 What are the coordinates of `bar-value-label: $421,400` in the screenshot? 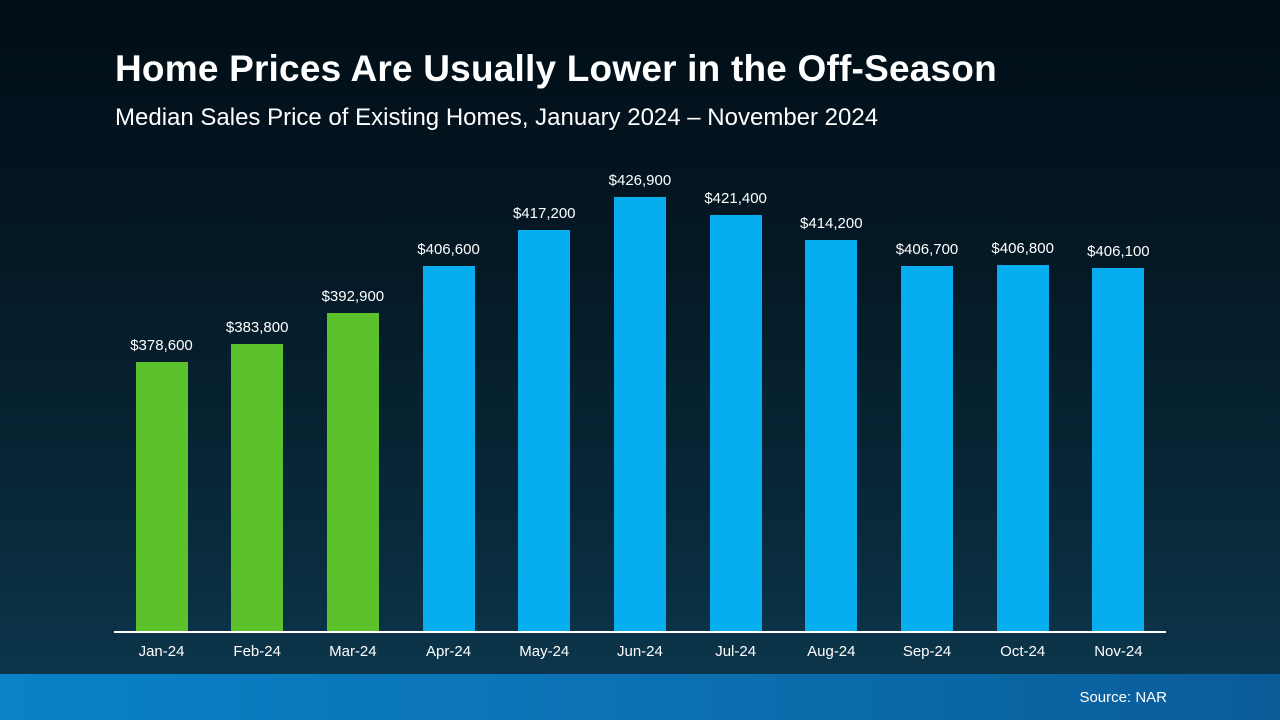 It's located at (735, 198).